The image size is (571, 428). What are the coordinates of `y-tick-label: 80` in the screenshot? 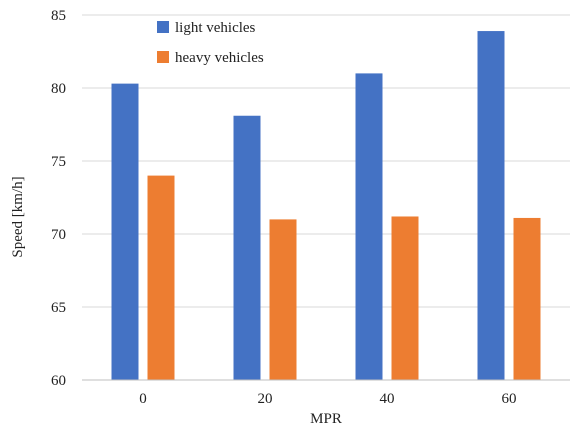 It's located at (58, 89).